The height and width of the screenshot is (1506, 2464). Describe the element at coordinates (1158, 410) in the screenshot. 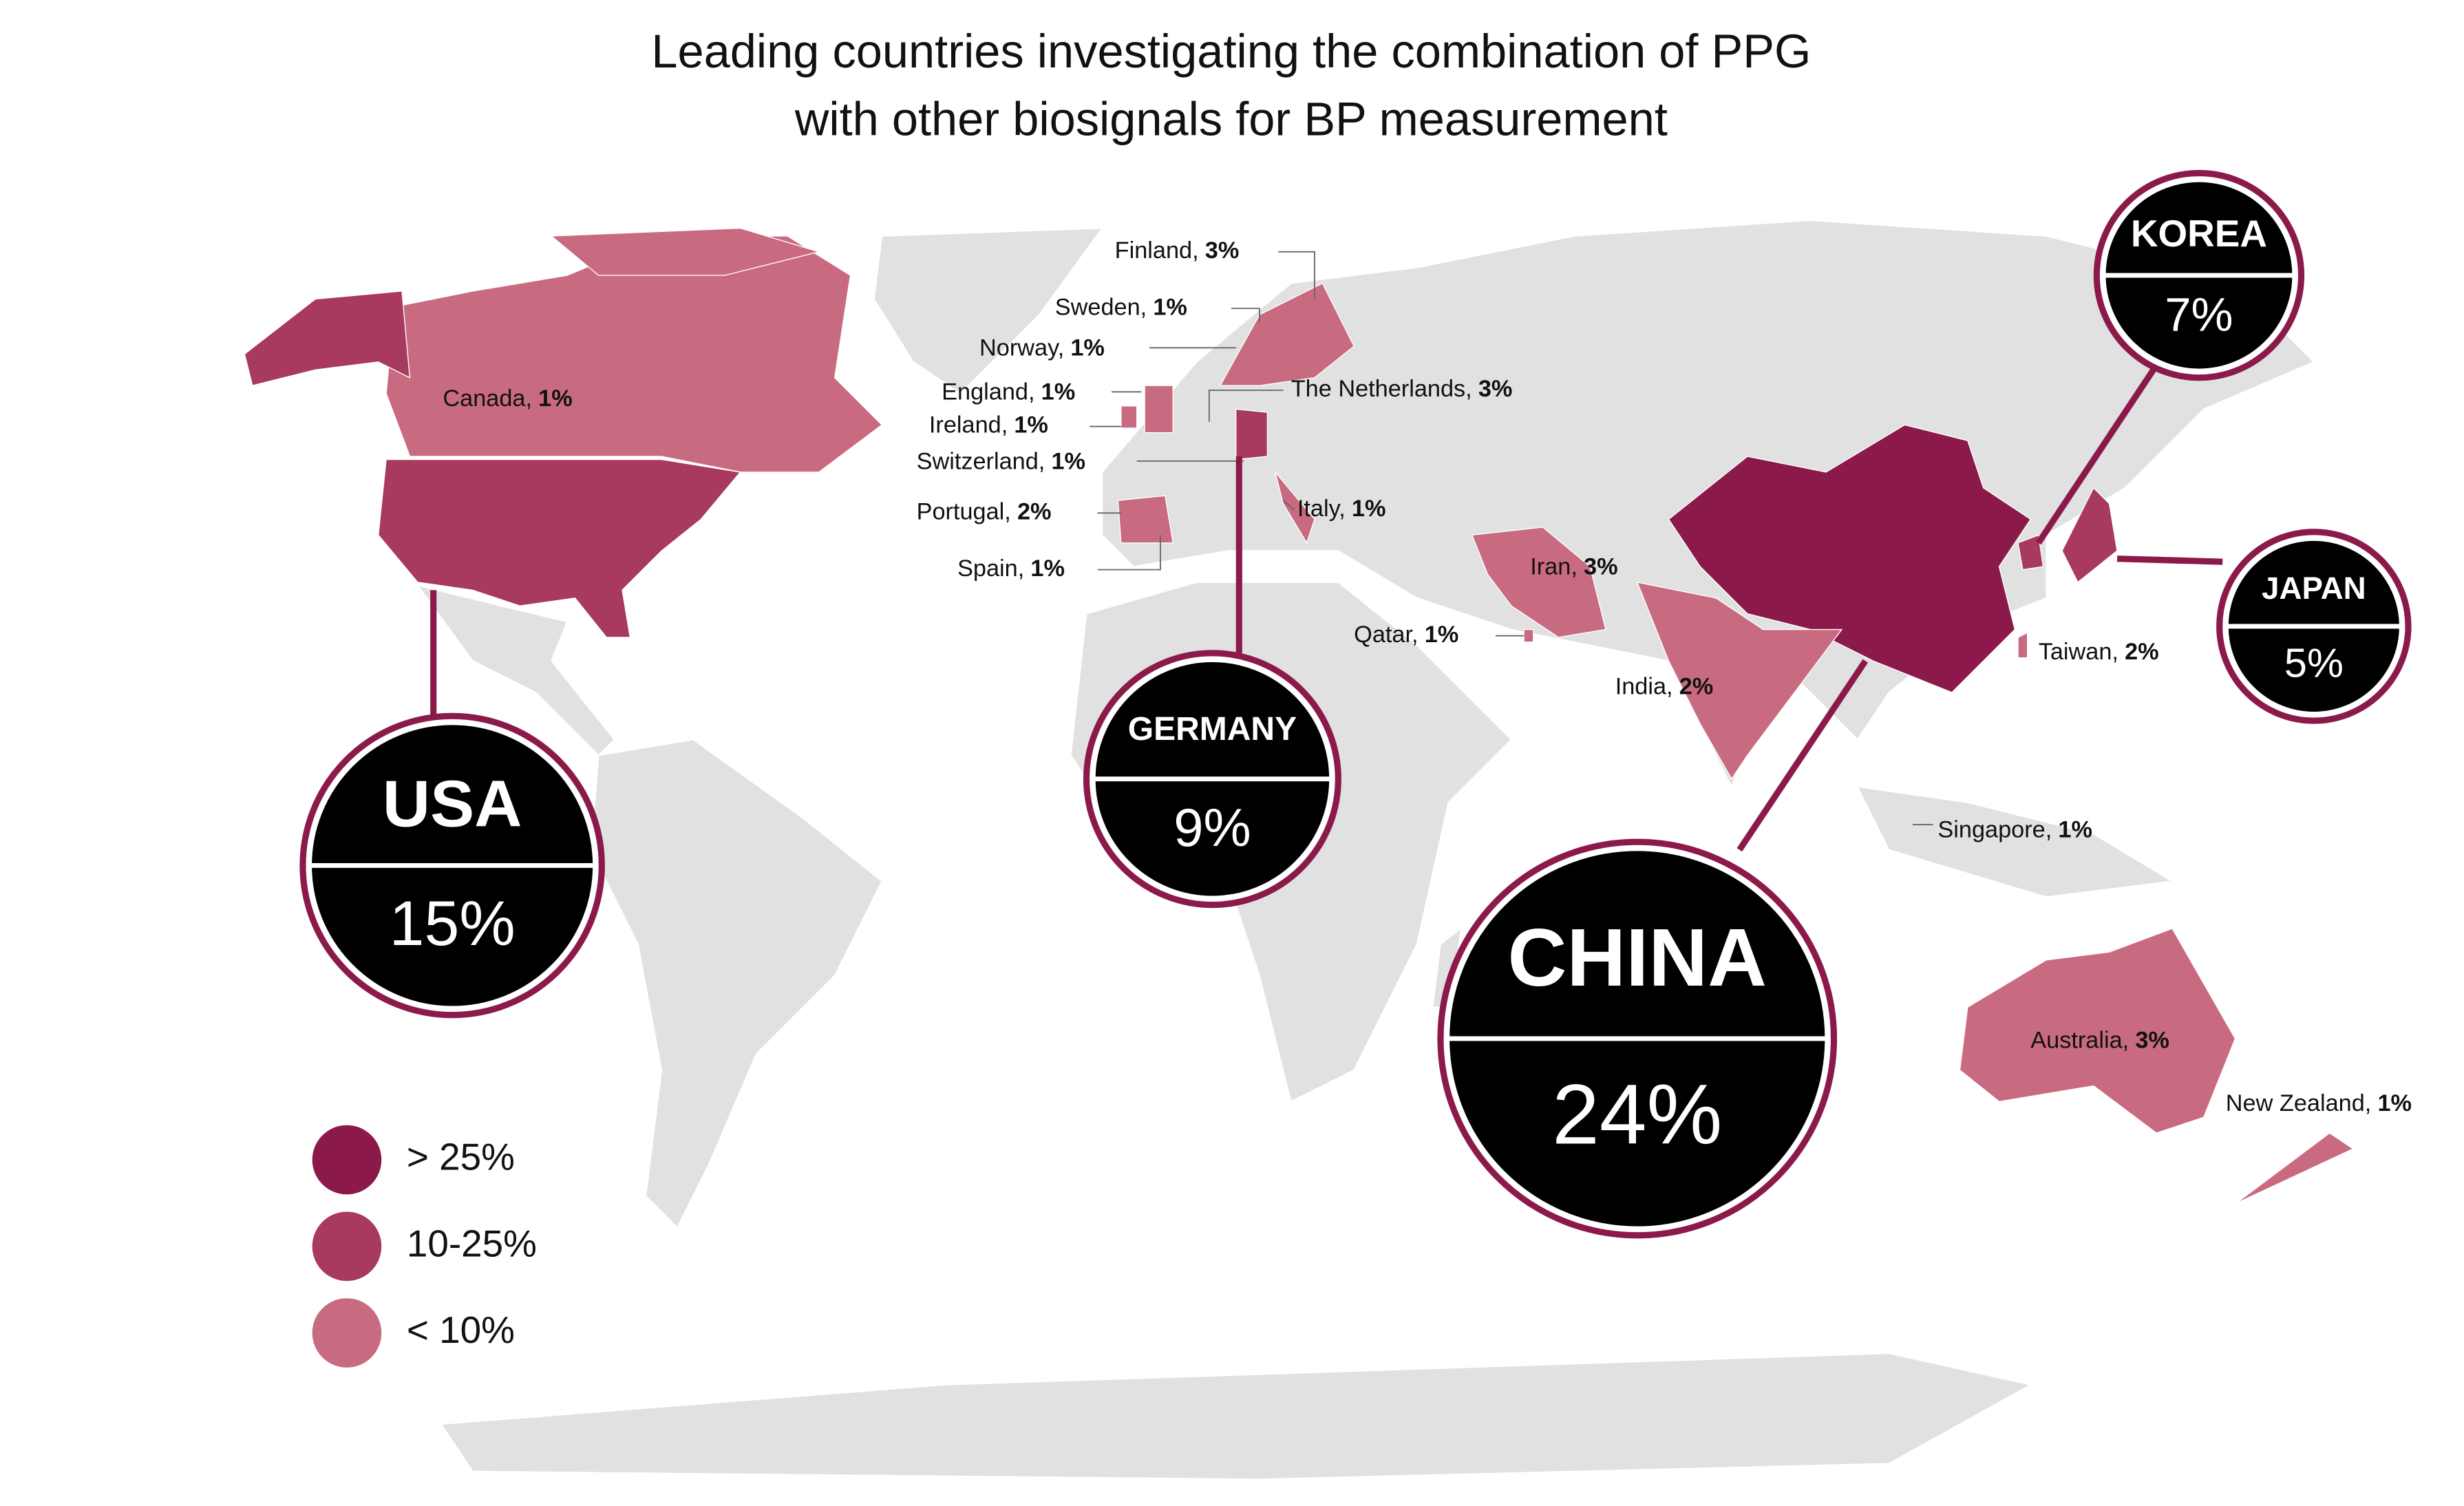

I see `england` at that location.